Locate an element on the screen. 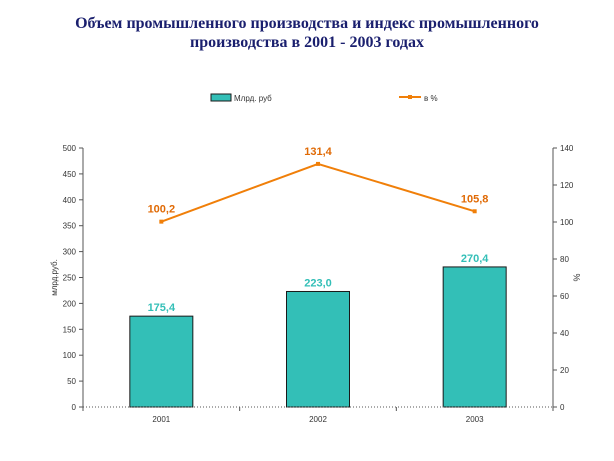 Image resolution: width=614 pixels, height=461 pixels. left-axis-tick-label: 250 is located at coordinates (70, 278).